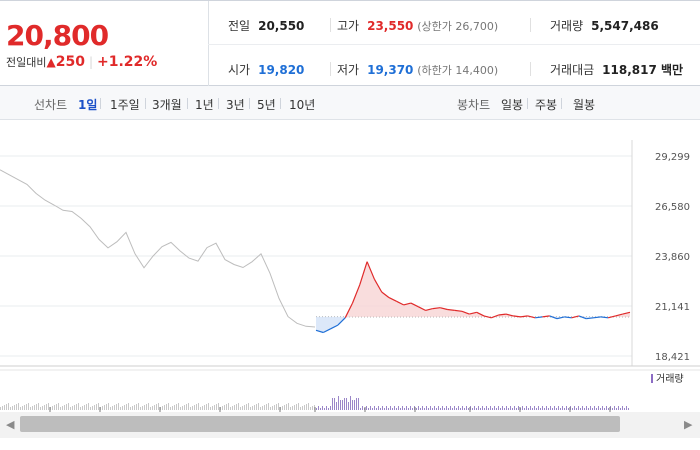  Describe the element at coordinates (167, 105) in the screenshot. I see `tab-period-3m: 3개월` at that location.